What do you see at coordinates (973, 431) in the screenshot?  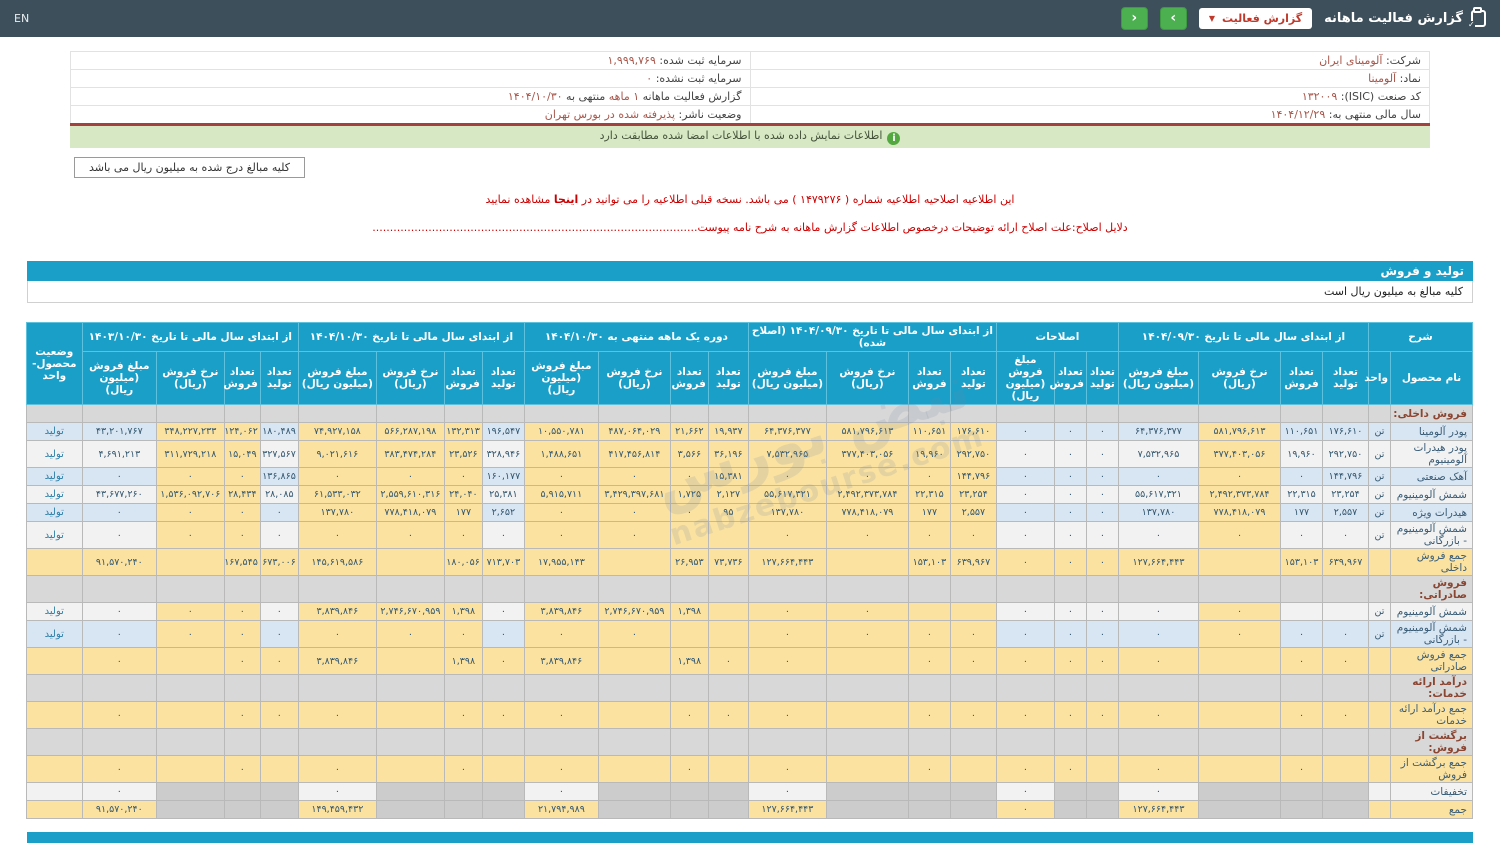 I see `value-cell: ۱۷۶,۶۱۰` at bounding box center [973, 431].